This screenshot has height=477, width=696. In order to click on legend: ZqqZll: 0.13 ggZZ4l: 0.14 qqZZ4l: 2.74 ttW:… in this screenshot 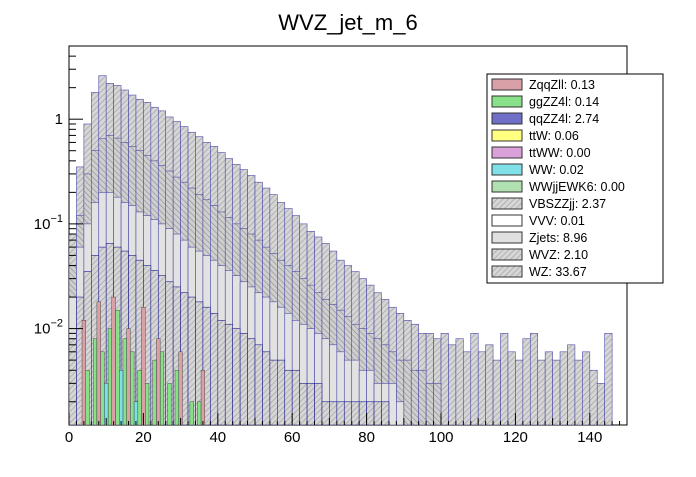, I will do `click(575, 178)`.